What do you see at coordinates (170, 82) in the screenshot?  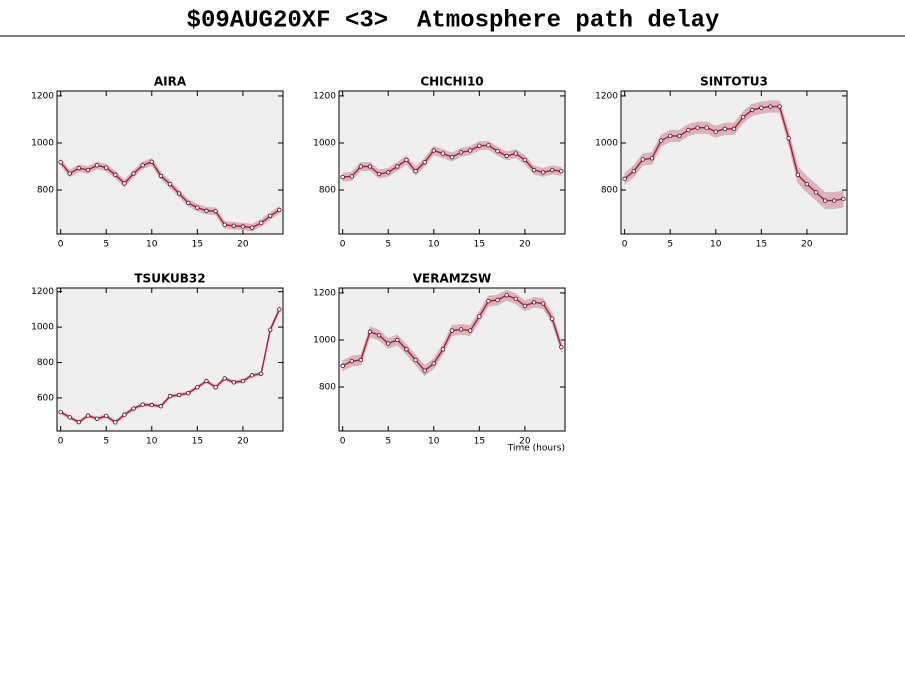 I see `panel-title: AIRA` at bounding box center [170, 82].